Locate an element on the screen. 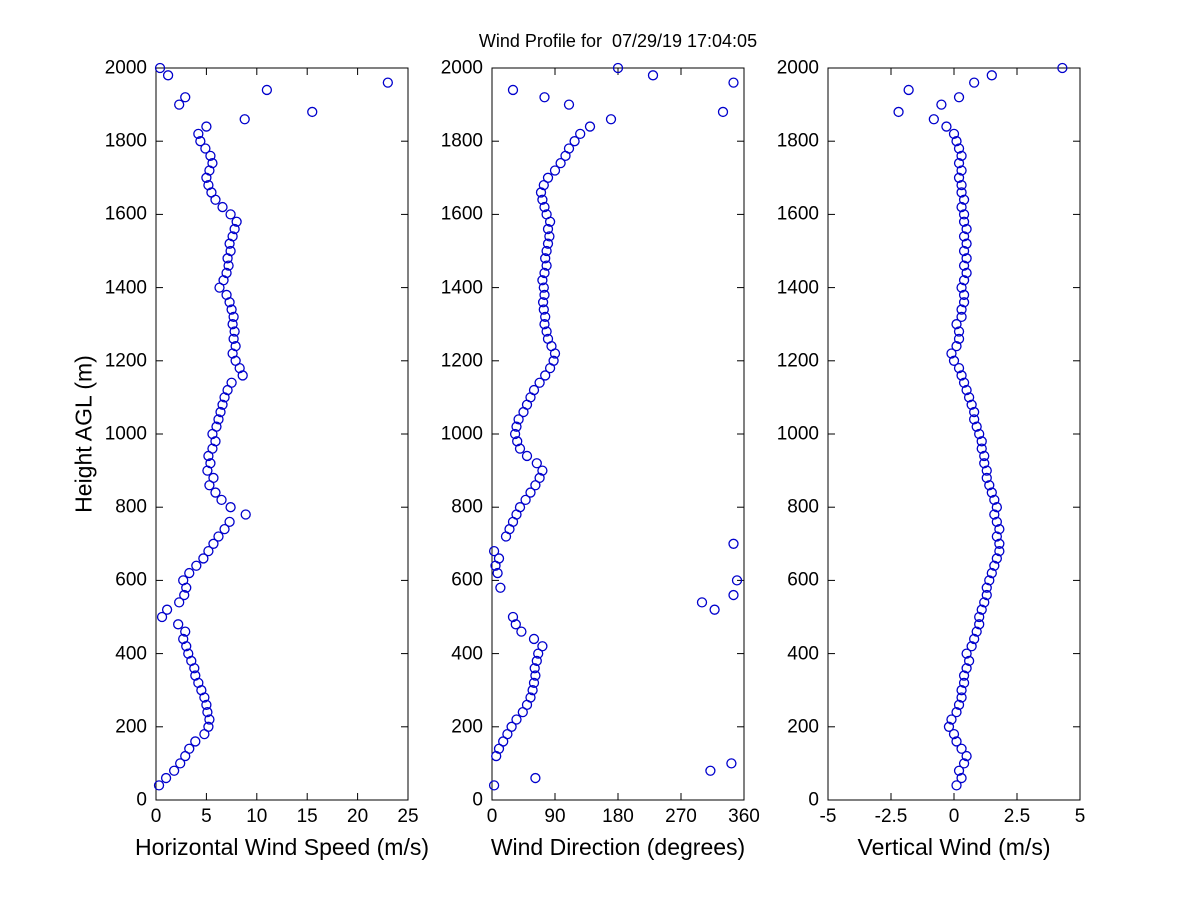 Image resolution: width=1200 pixels, height=900 pixels. y-tick-label: 1200 is located at coordinates (461, 361).